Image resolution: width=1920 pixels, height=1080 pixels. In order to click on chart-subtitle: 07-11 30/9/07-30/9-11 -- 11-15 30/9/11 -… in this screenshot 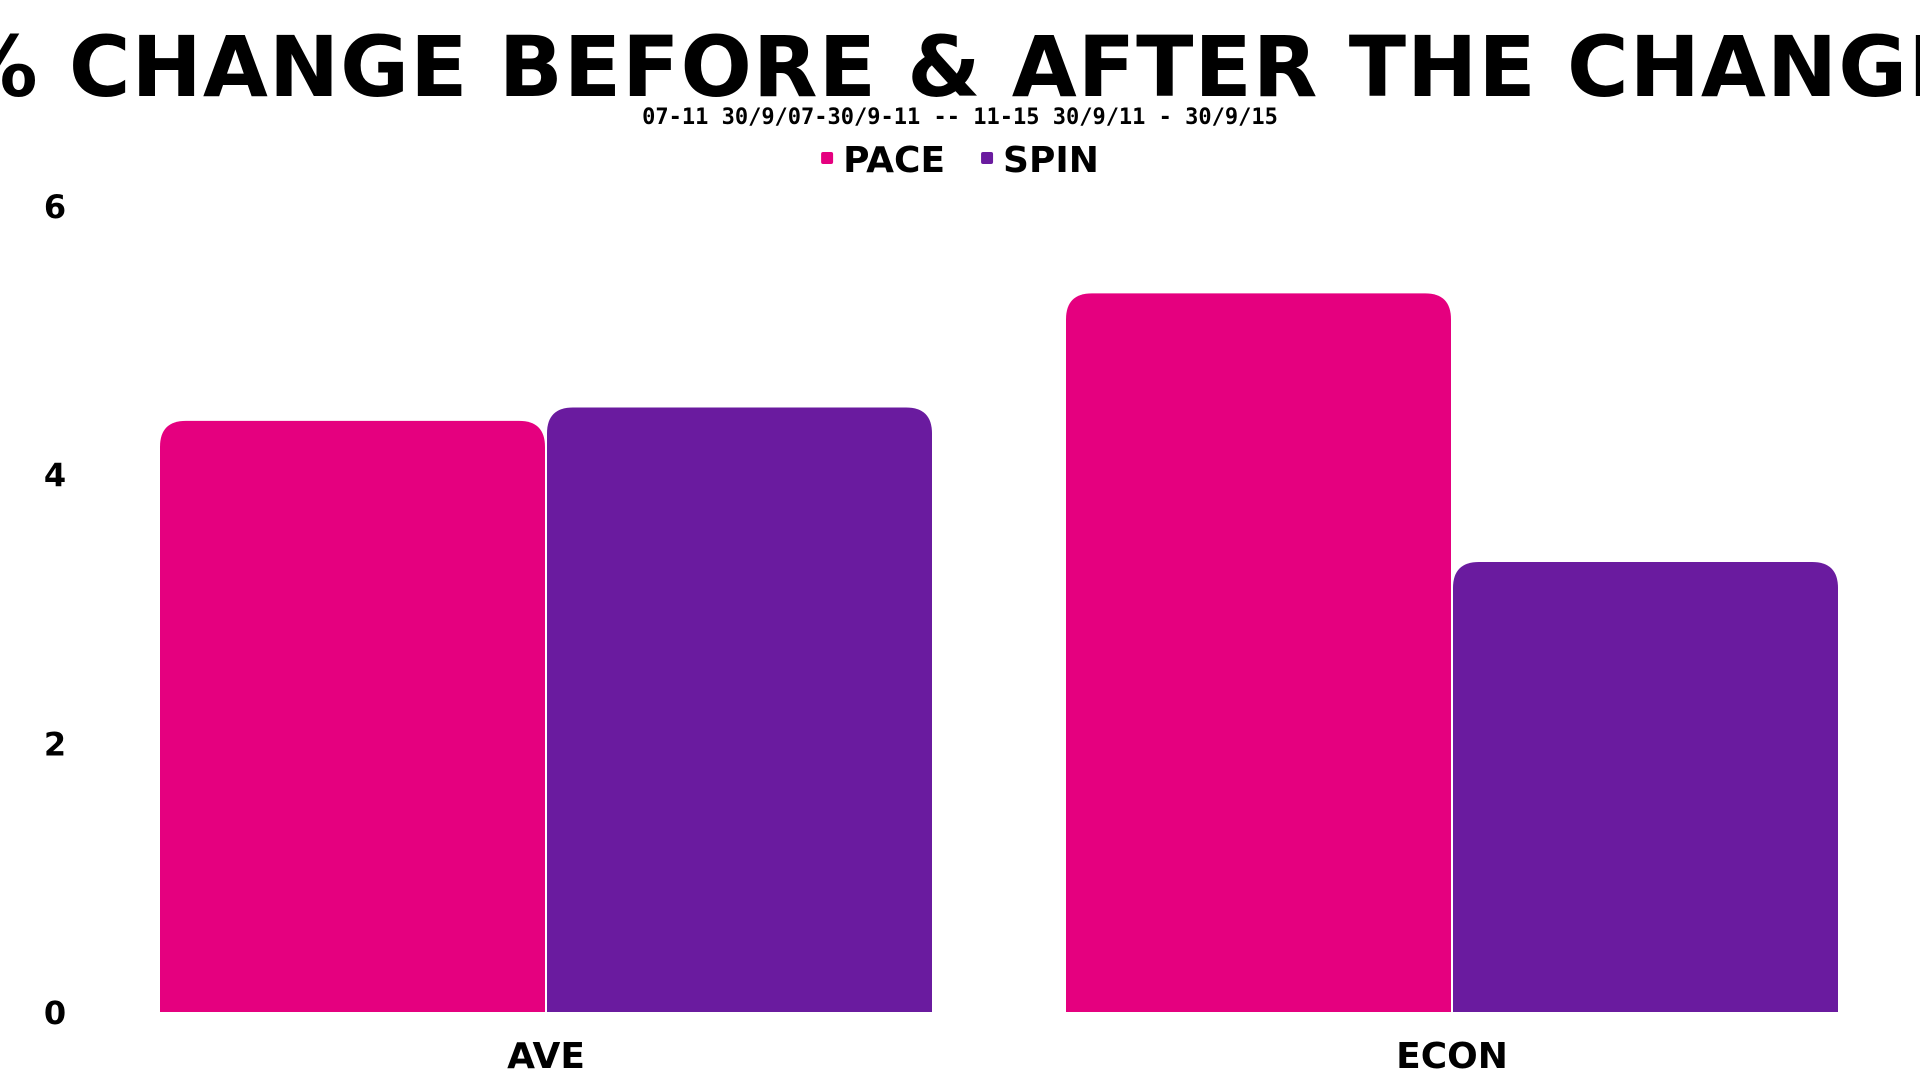, I will do `click(960, 117)`.